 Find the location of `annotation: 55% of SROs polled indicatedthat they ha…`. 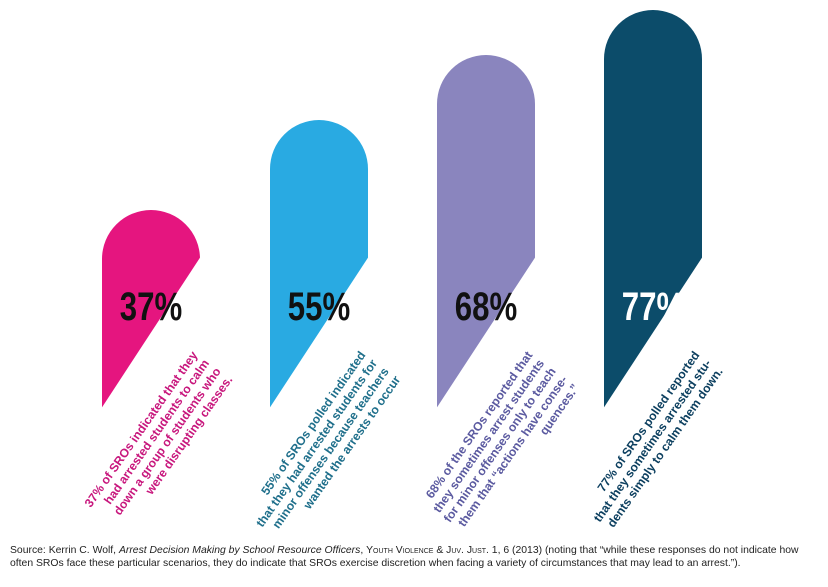

annotation: 55% of SROs polled indicatedthat they ha… is located at coordinates (323, 444).